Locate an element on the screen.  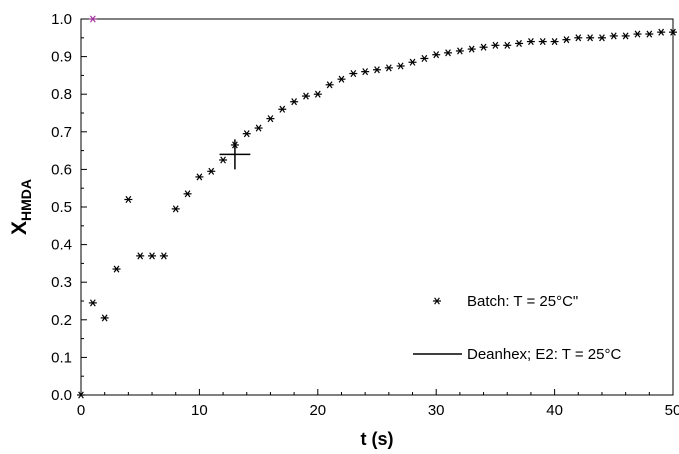
y-tick-label: 0.1 is located at coordinates (61, 357).